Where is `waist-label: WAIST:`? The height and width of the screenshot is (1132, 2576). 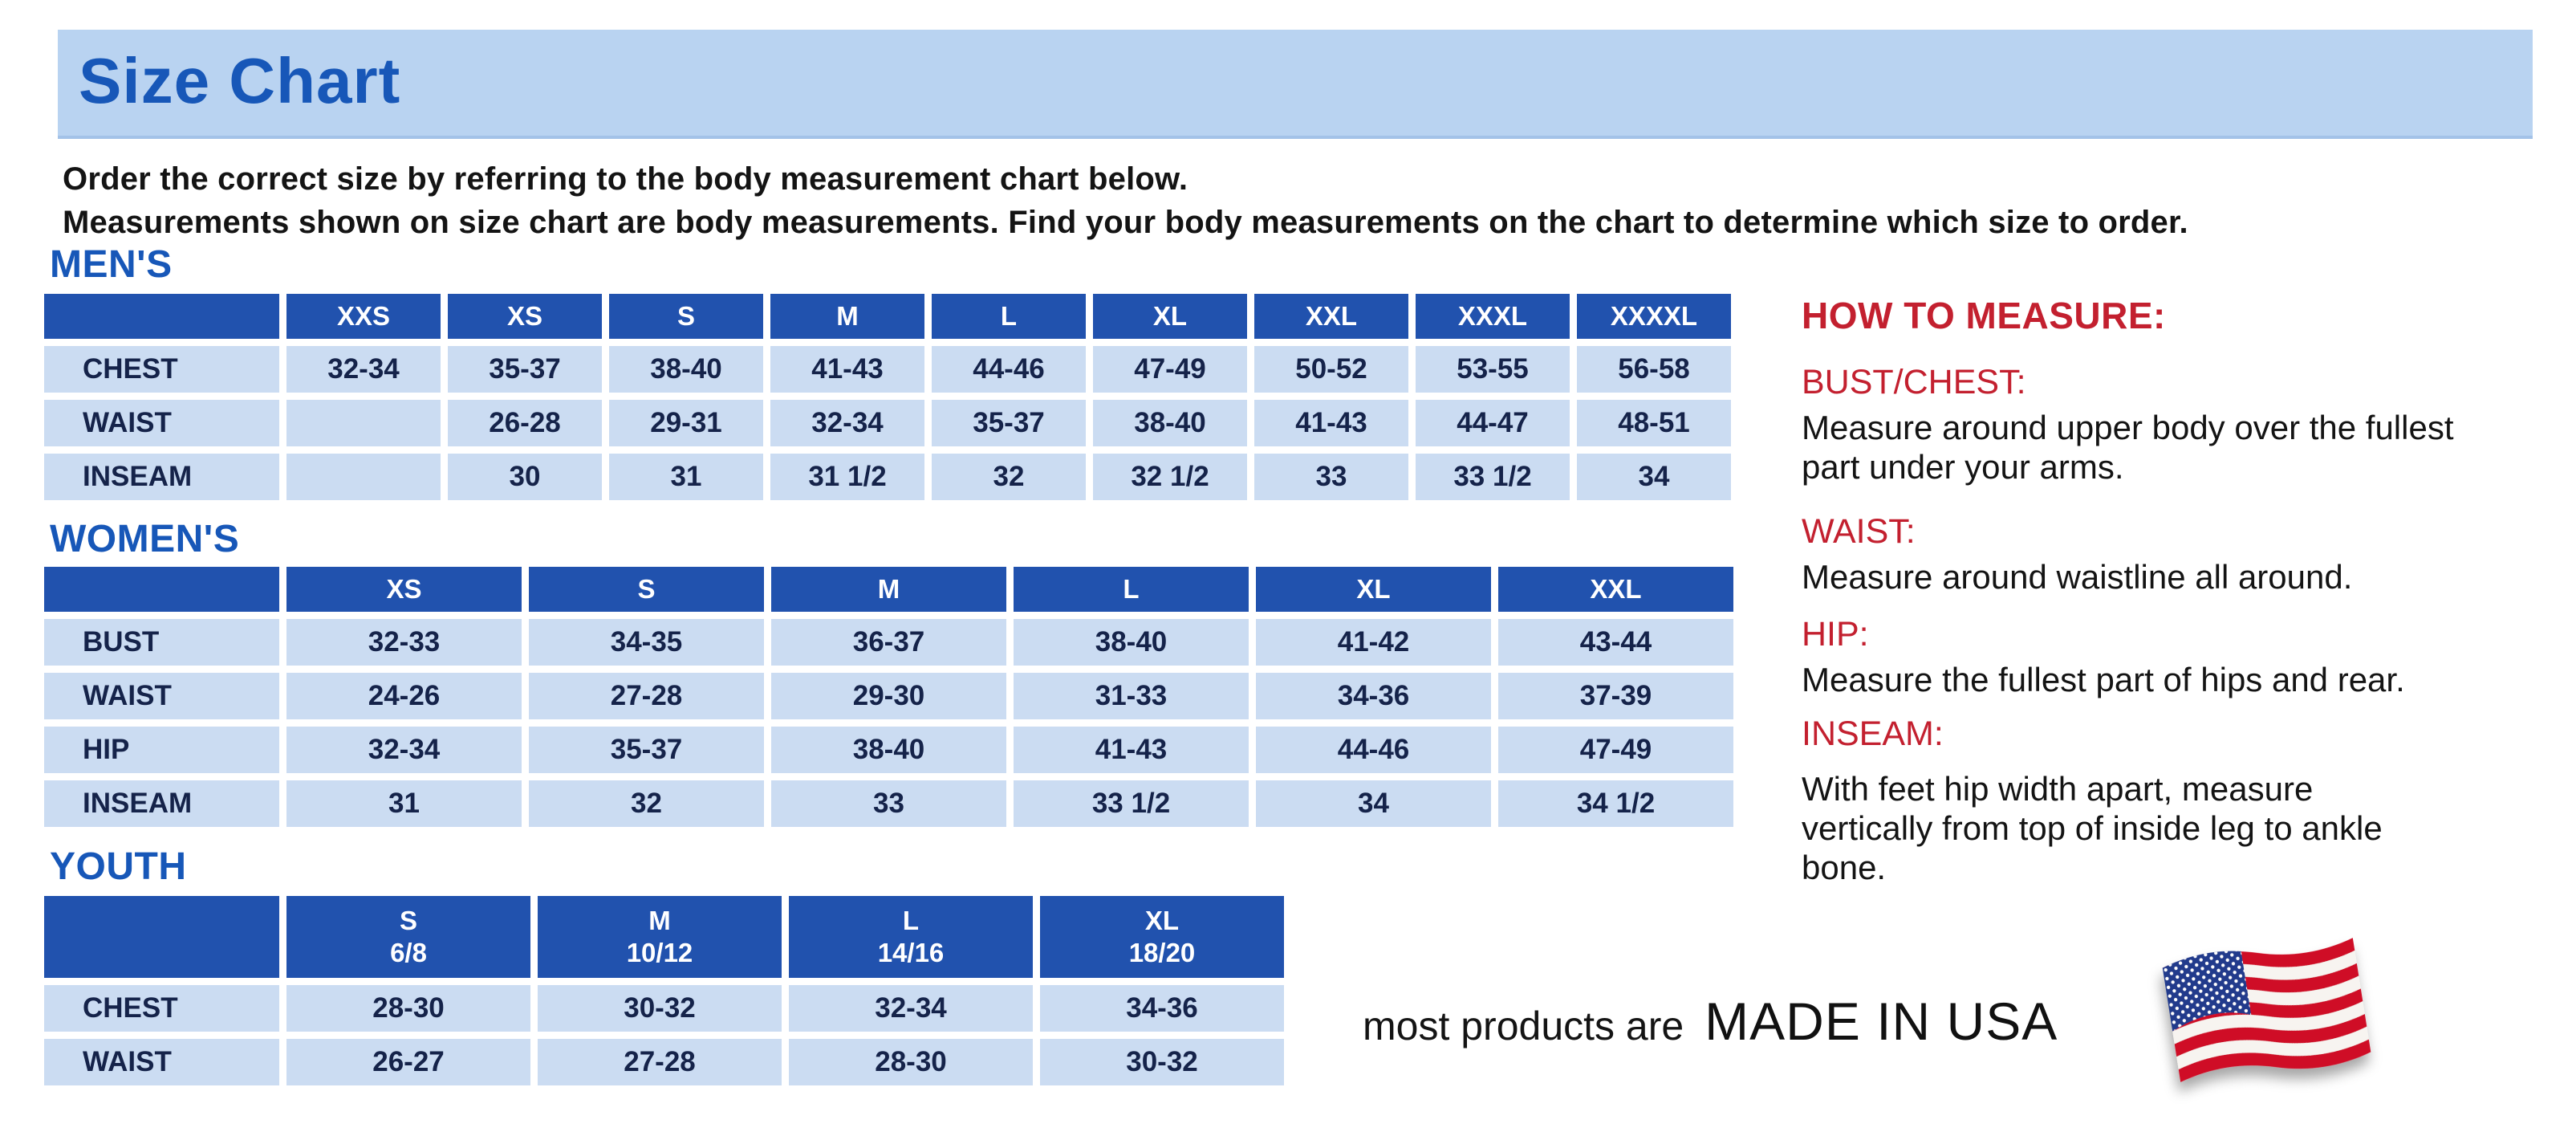
waist-label: WAIST: is located at coordinates (1859, 531).